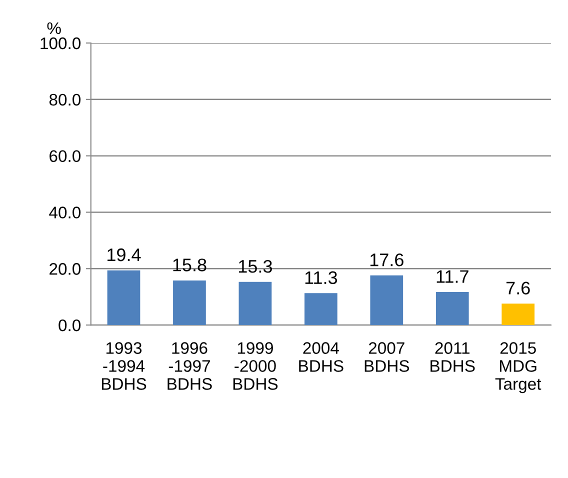  What do you see at coordinates (321, 357) in the screenshot?
I see `x-tick-label: 2004 BDHS` at bounding box center [321, 357].